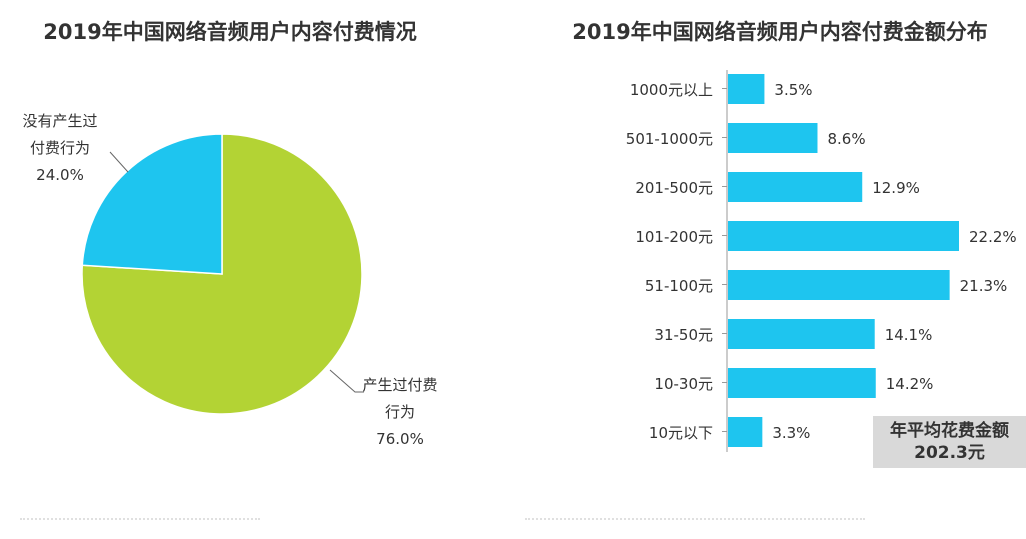  I want to click on bar-value-label-2: 12.9%, so click(896, 188).